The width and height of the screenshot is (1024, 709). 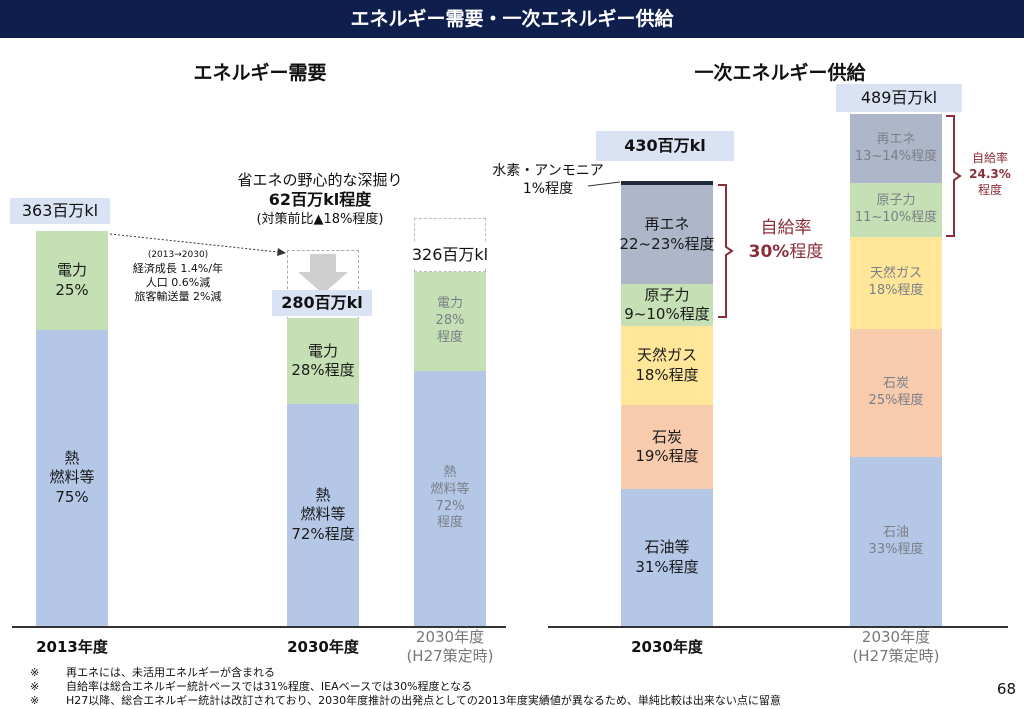 I want to click on footnote-1-text: 再エネには、未活用エネルギーが含まれる, so click(x=170, y=672).